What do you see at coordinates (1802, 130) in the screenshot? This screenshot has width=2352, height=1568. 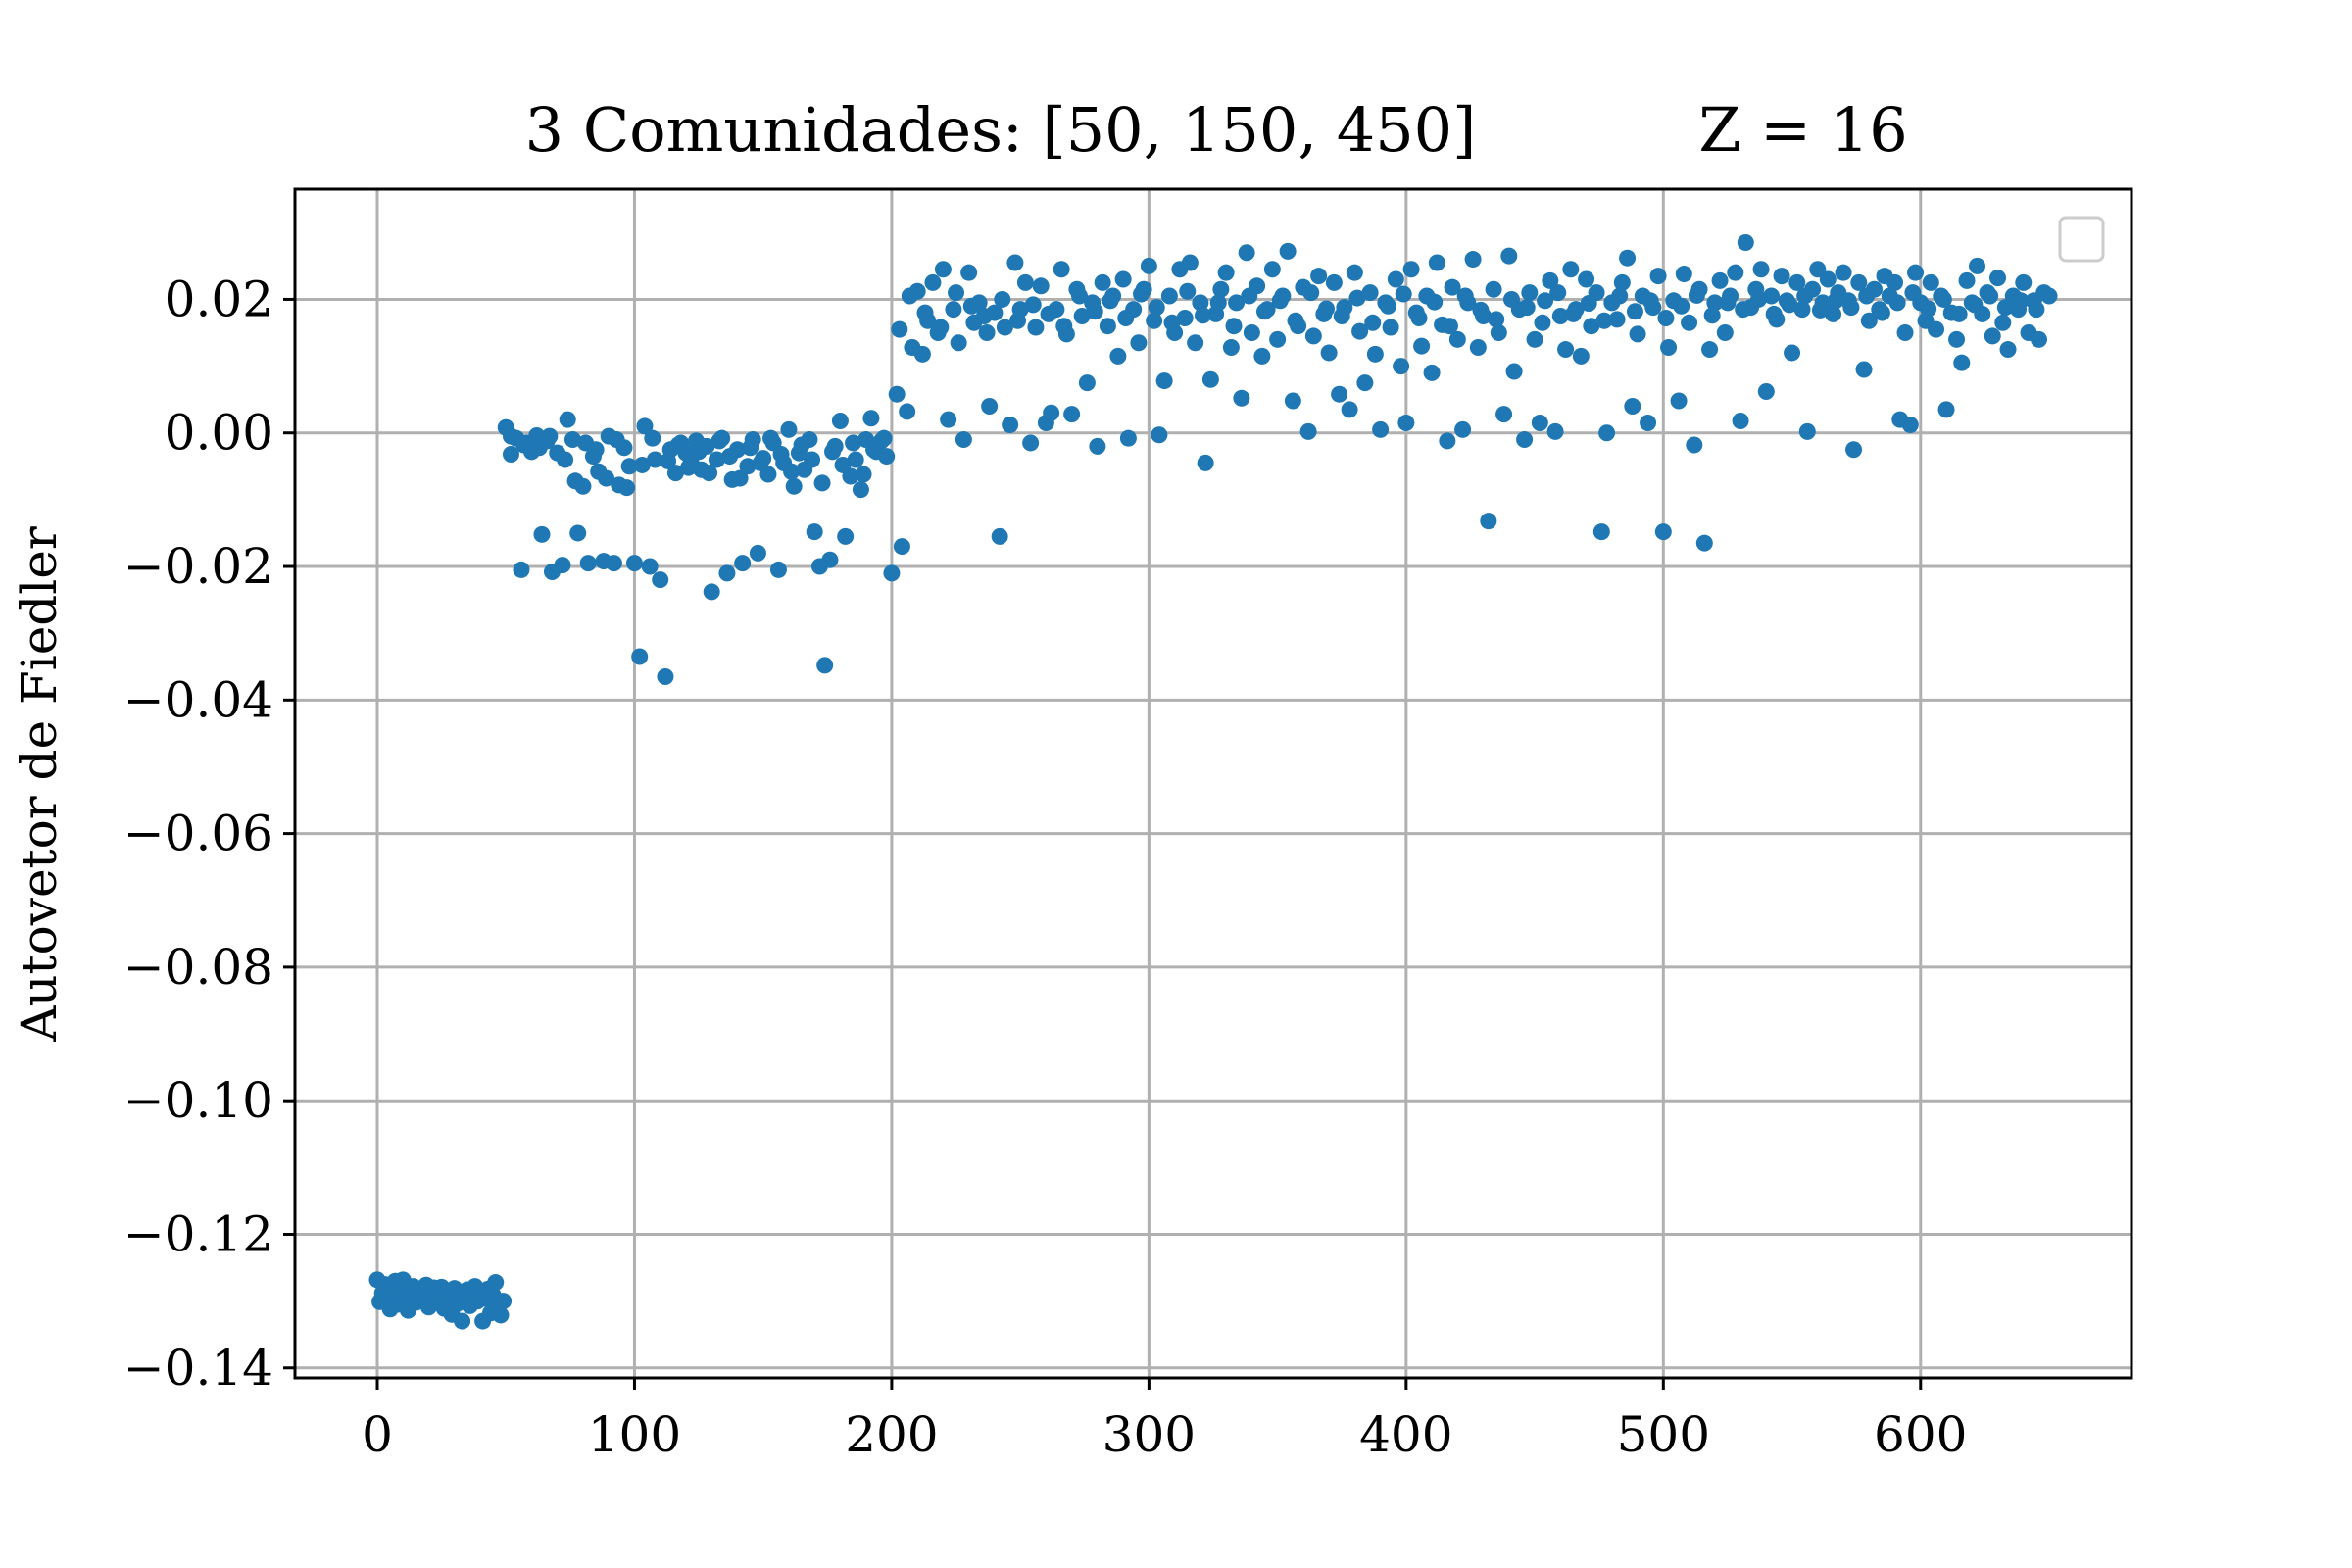 I see `chart-title-z: Z = 16` at bounding box center [1802, 130].